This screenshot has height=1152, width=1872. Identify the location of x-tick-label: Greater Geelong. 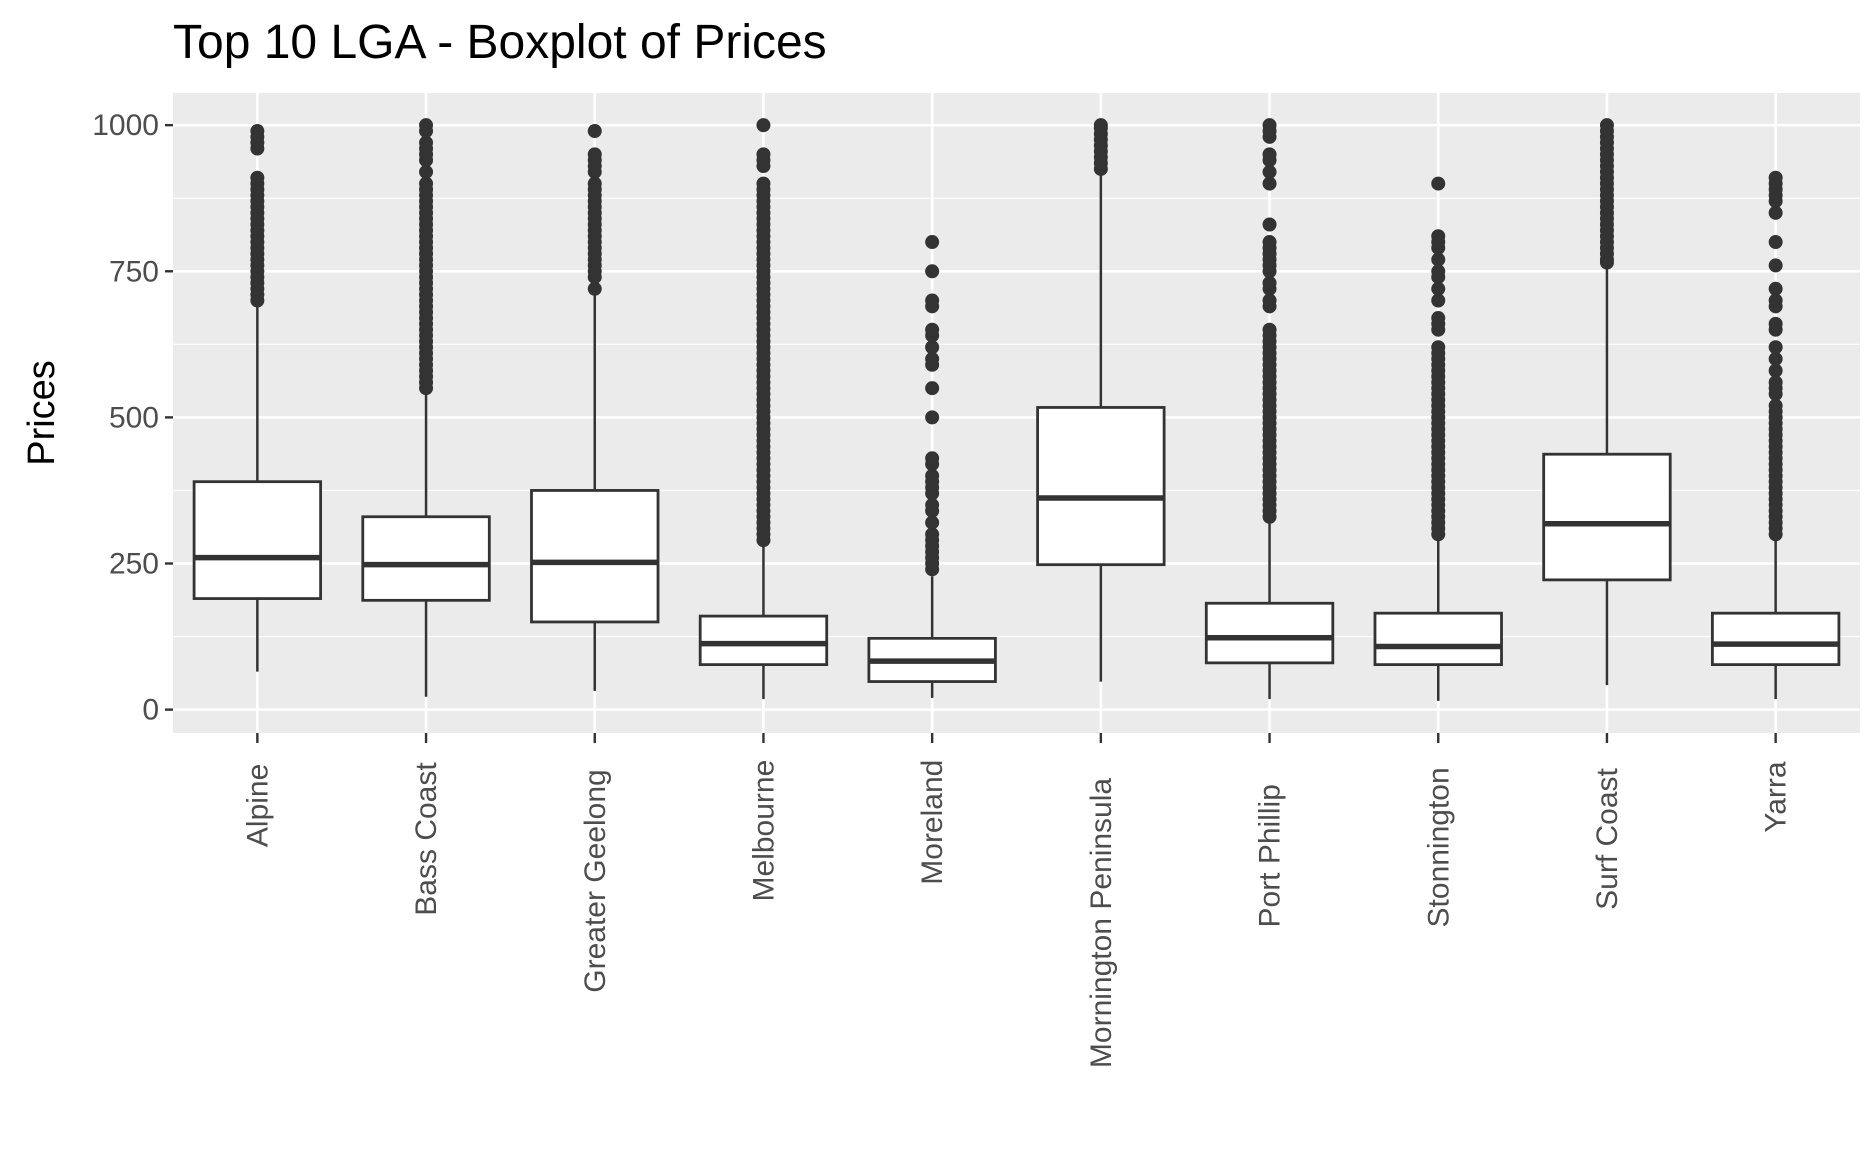
(595, 880).